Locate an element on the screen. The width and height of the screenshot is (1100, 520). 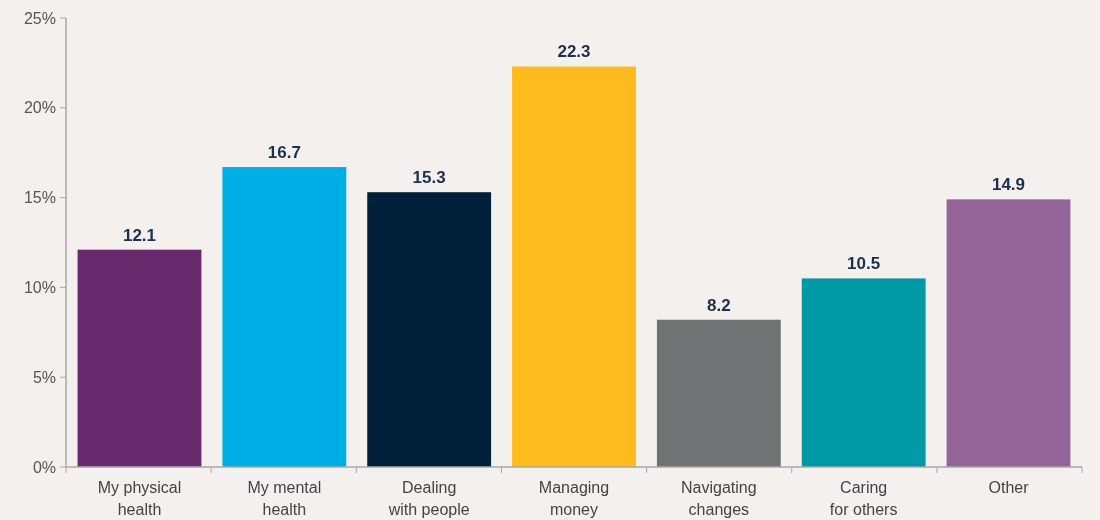
y-tick-label: 5% is located at coordinates (44, 377).